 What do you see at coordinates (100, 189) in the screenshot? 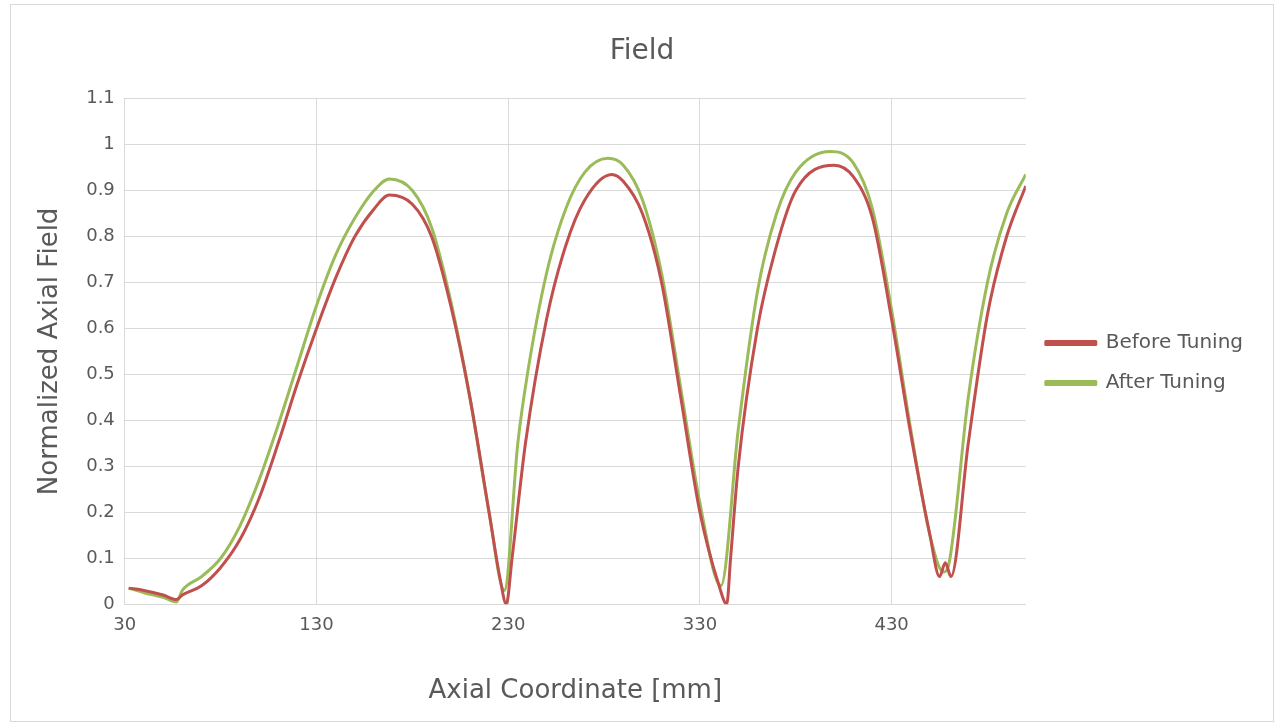
I see `y-tick-label: 0.9` at bounding box center [100, 189].